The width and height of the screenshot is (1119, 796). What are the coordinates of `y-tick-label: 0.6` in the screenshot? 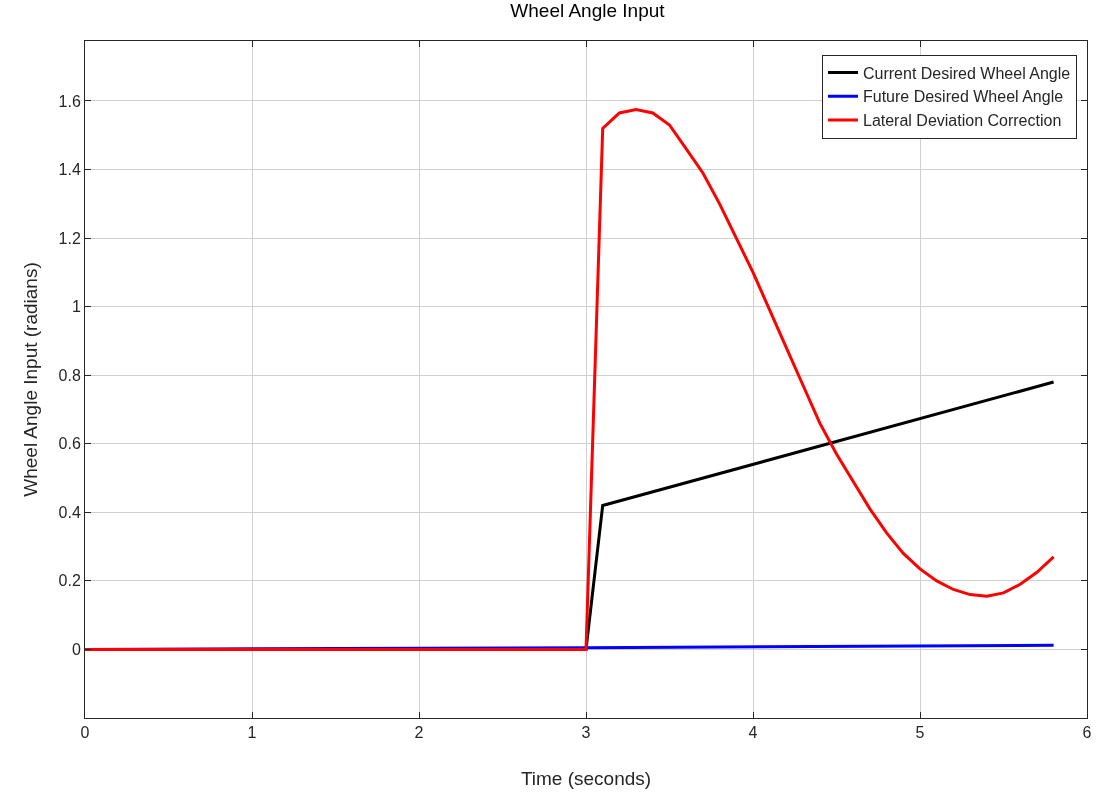 It's located at (69, 444).